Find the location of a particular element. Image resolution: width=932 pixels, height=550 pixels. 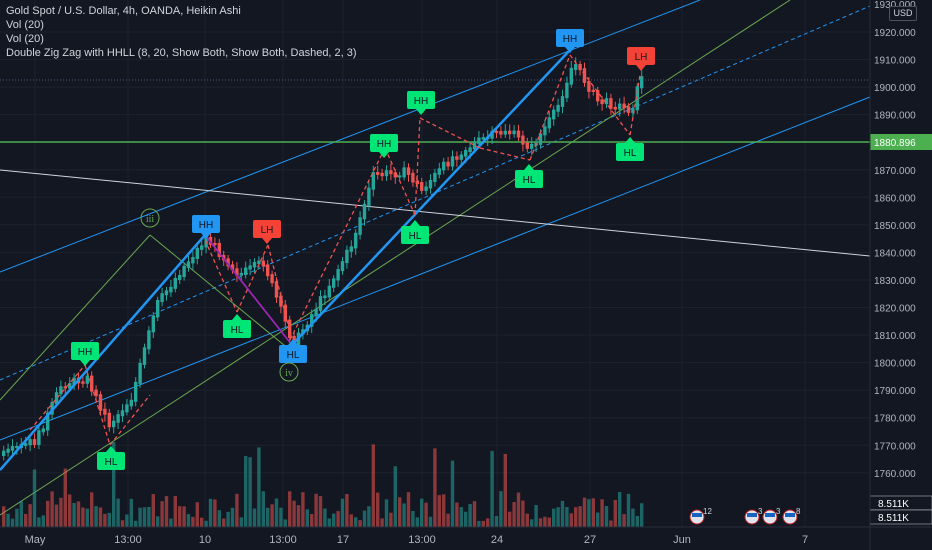

price-tick-label: 1770.000 is located at coordinates (895, 446).